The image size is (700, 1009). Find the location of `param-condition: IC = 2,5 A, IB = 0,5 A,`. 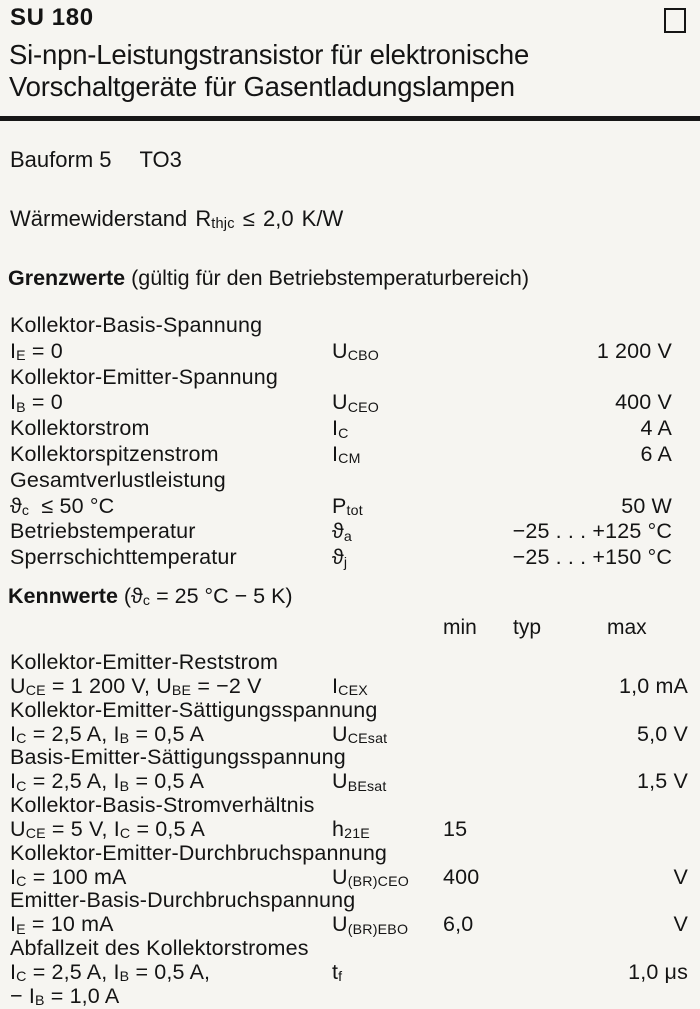

param-condition: IC = 2,5 A, IB = 0,5 A, is located at coordinates (110, 972).